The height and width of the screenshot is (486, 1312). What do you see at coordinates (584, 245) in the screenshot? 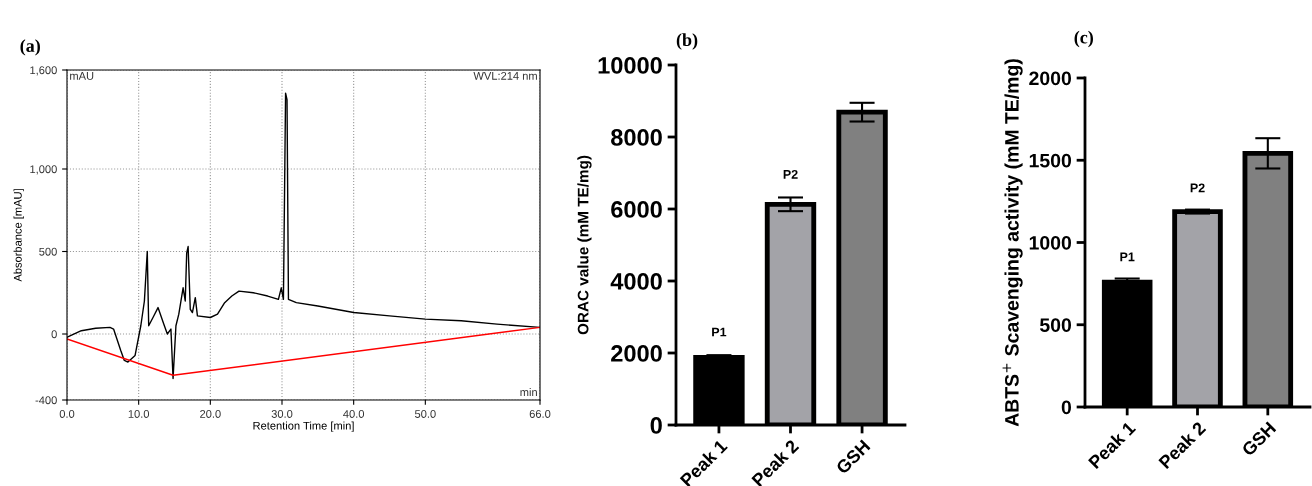
I see `y-axis-title: ORAC value (mM TE/mg)` at bounding box center [584, 245].